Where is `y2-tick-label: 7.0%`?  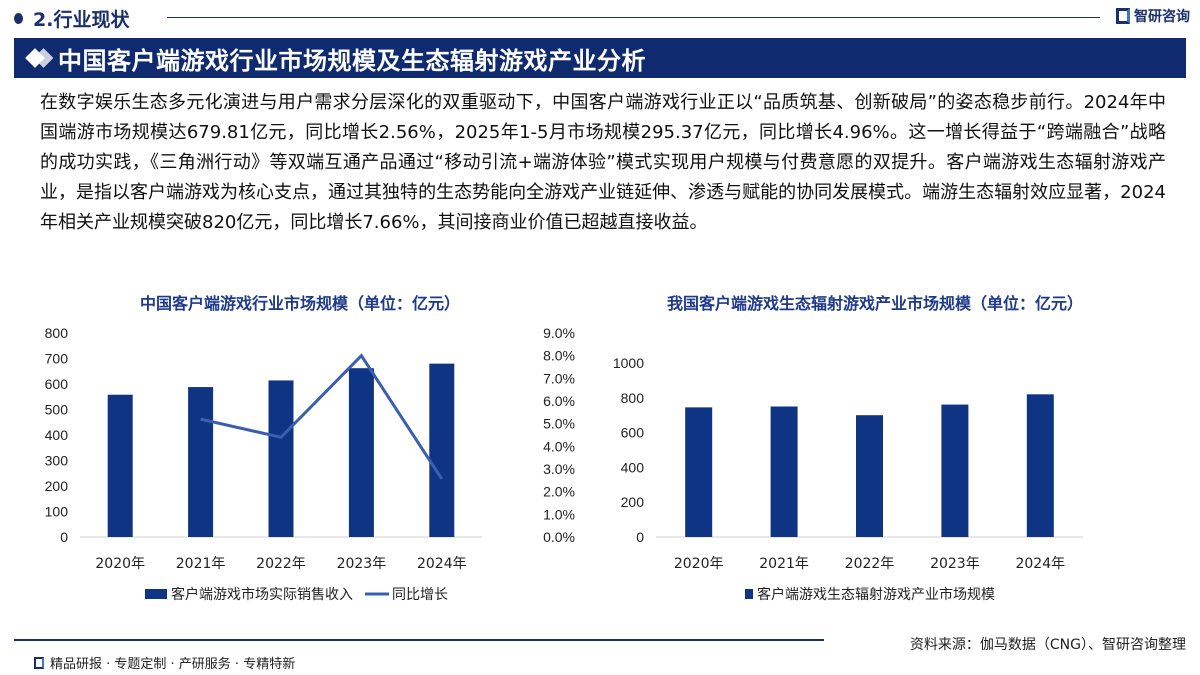 y2-tick-label: 7.0% is located at coordinates (559, 378).